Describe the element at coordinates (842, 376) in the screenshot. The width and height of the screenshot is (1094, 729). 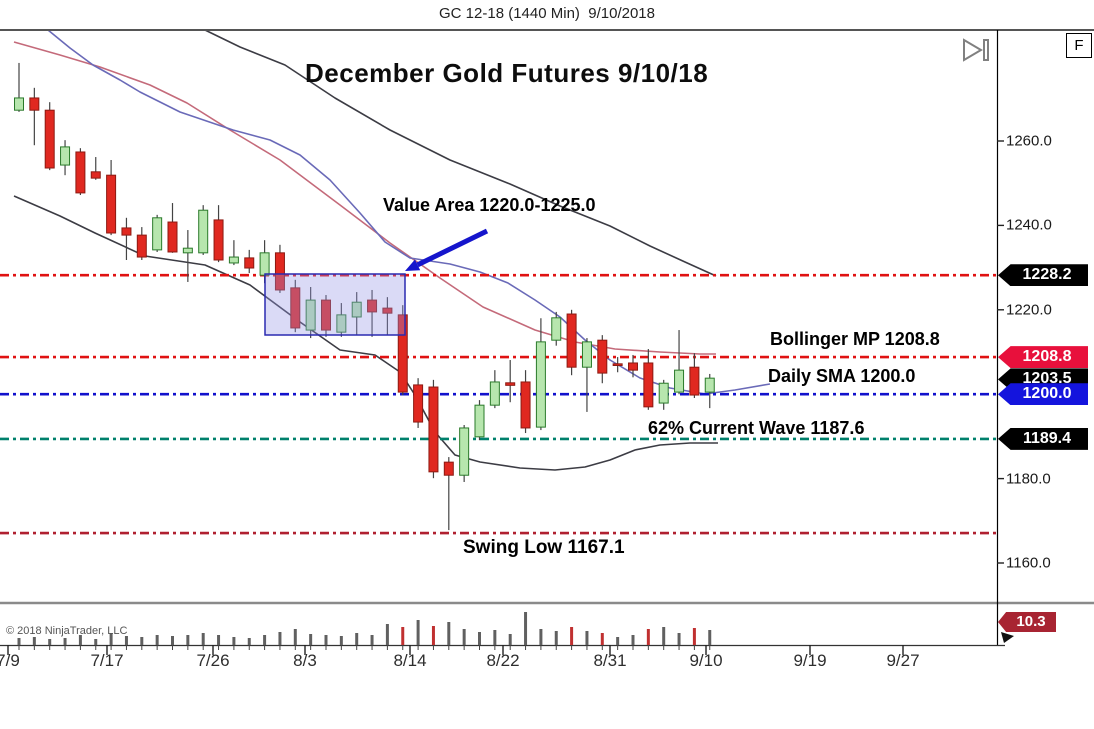
I see `daily-sma-annotation: Daily SMA 1200.0` at that location.